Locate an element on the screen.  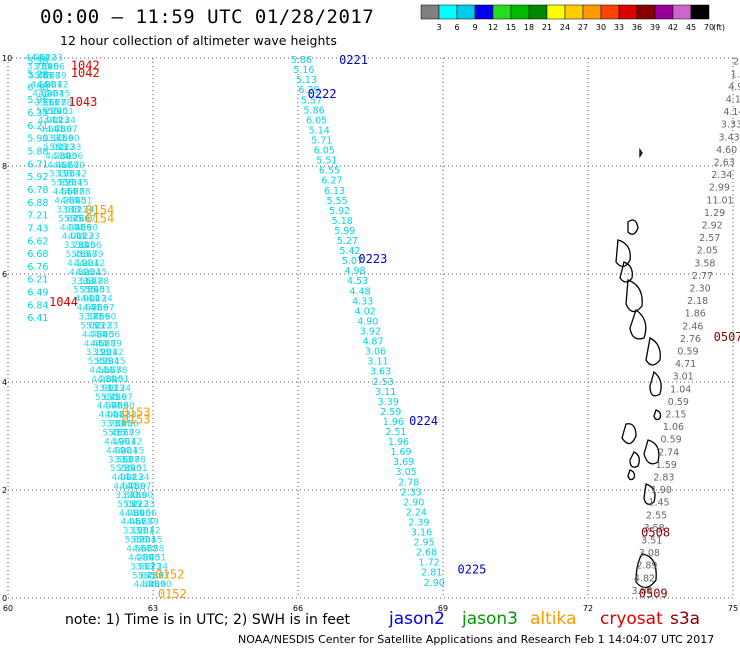
track-value: 4.79 is located at coordinates (75, 166).